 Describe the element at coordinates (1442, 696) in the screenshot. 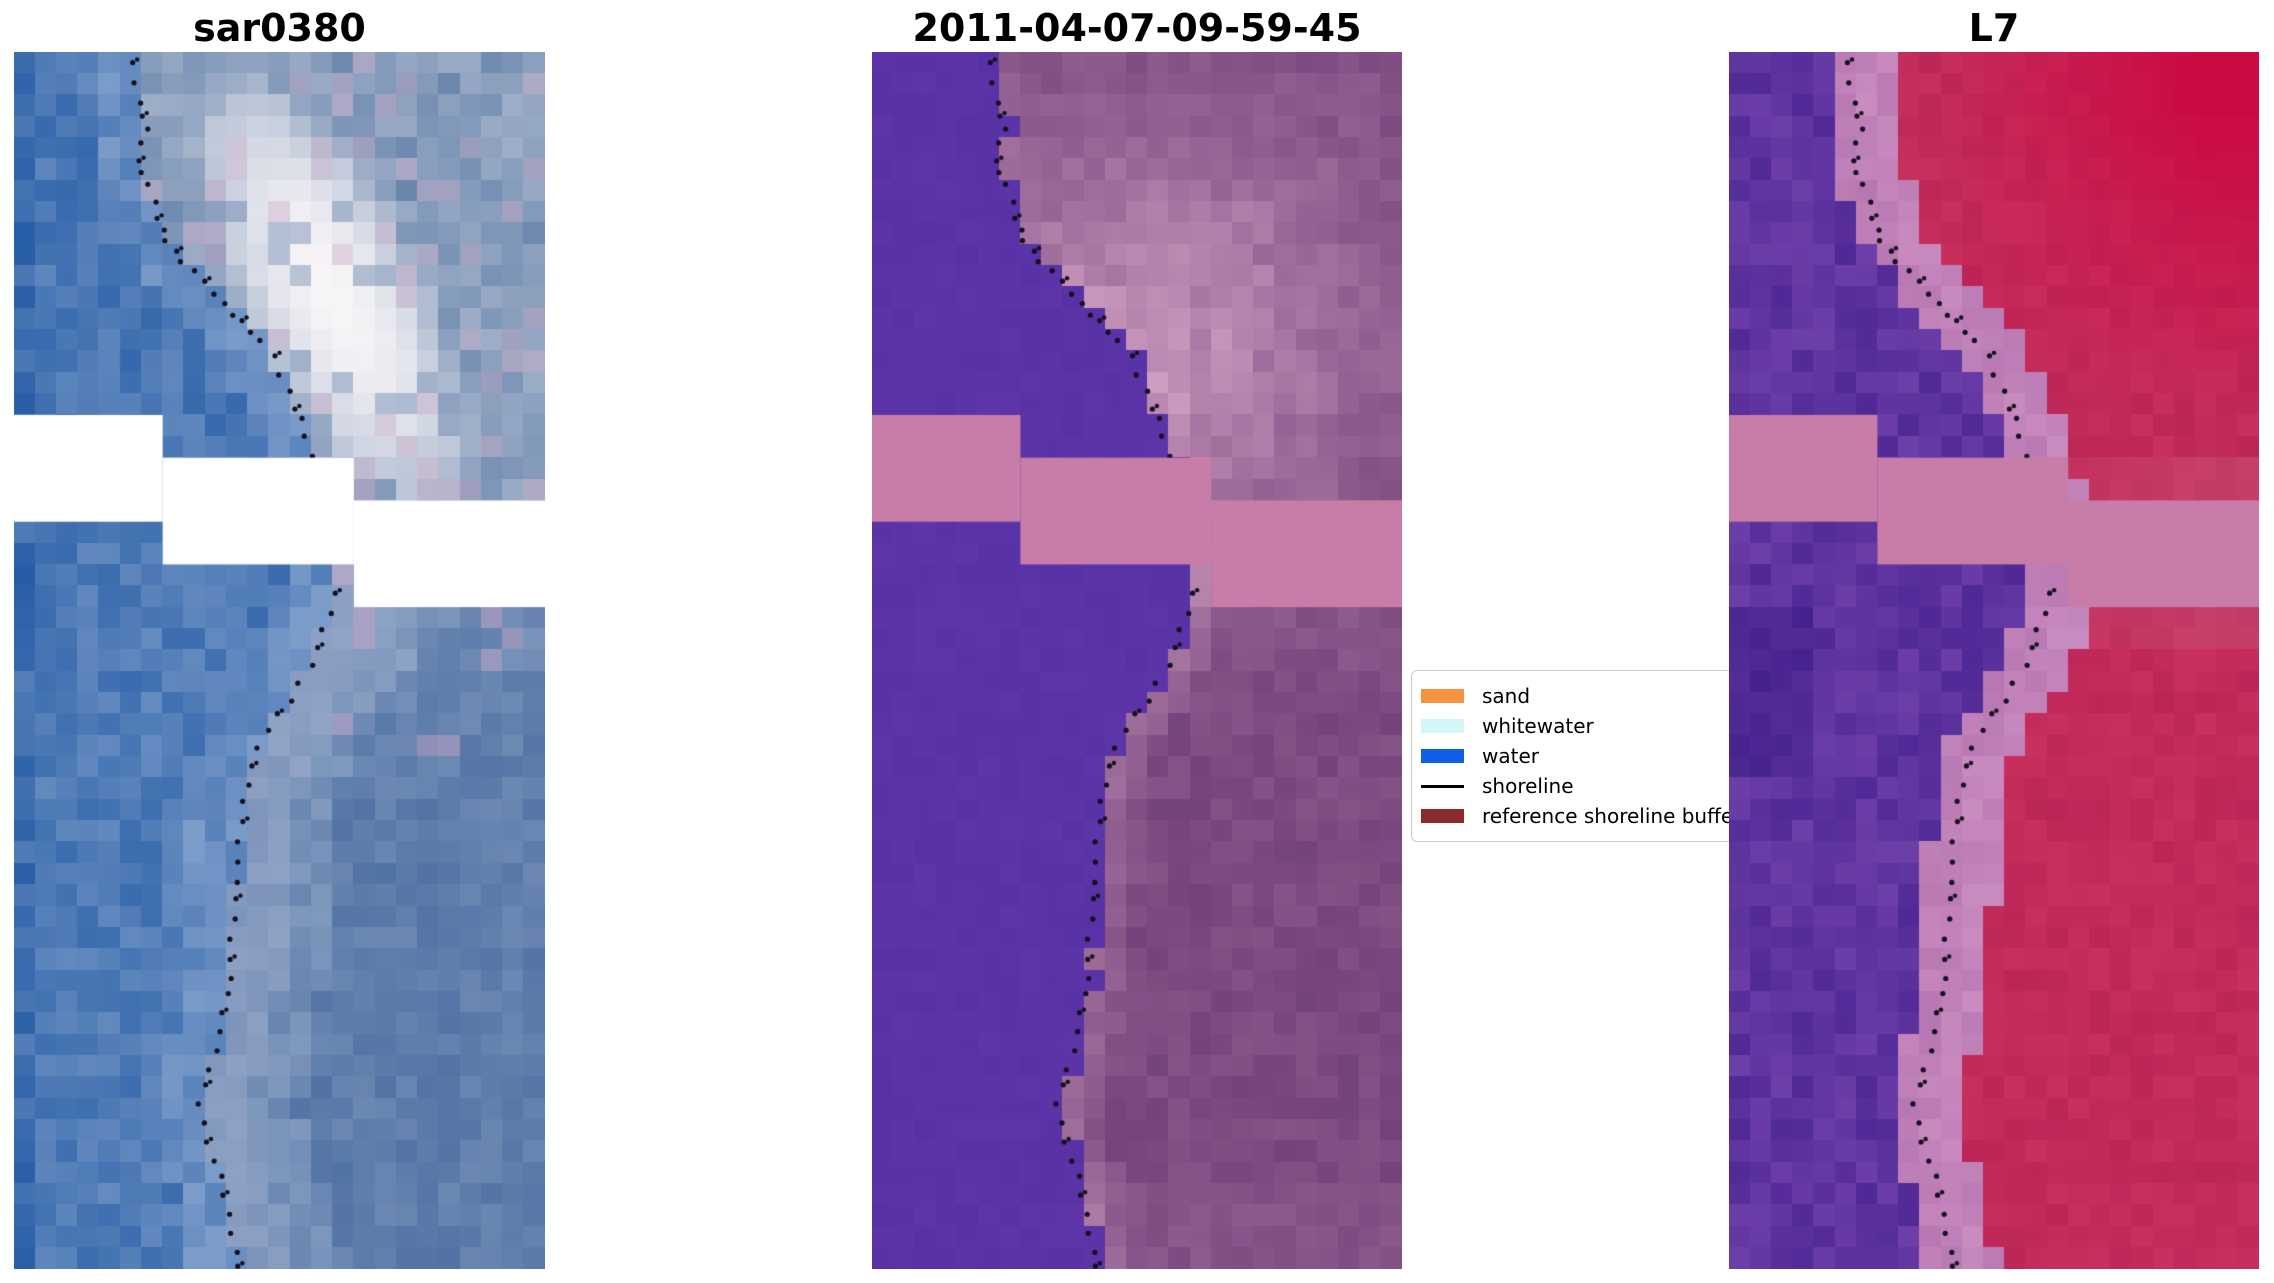

I see `legend-swatch-sand` at that location.